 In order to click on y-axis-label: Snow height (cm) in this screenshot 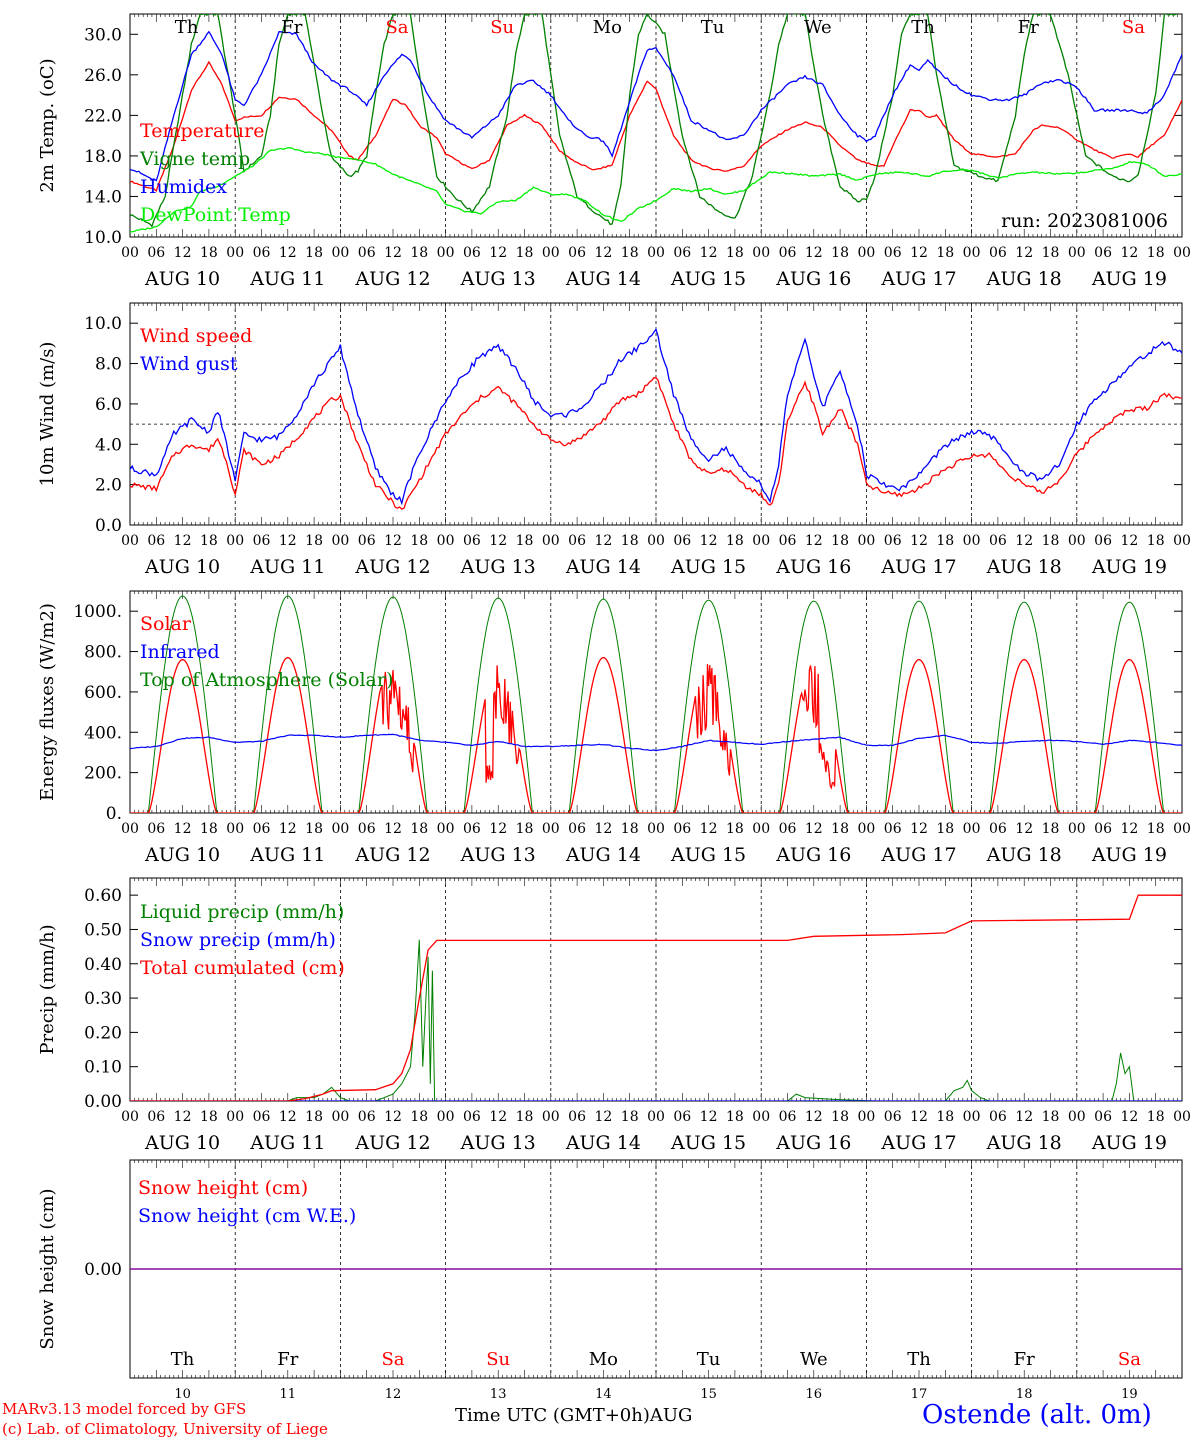, I will do `click(47, 1268)`.